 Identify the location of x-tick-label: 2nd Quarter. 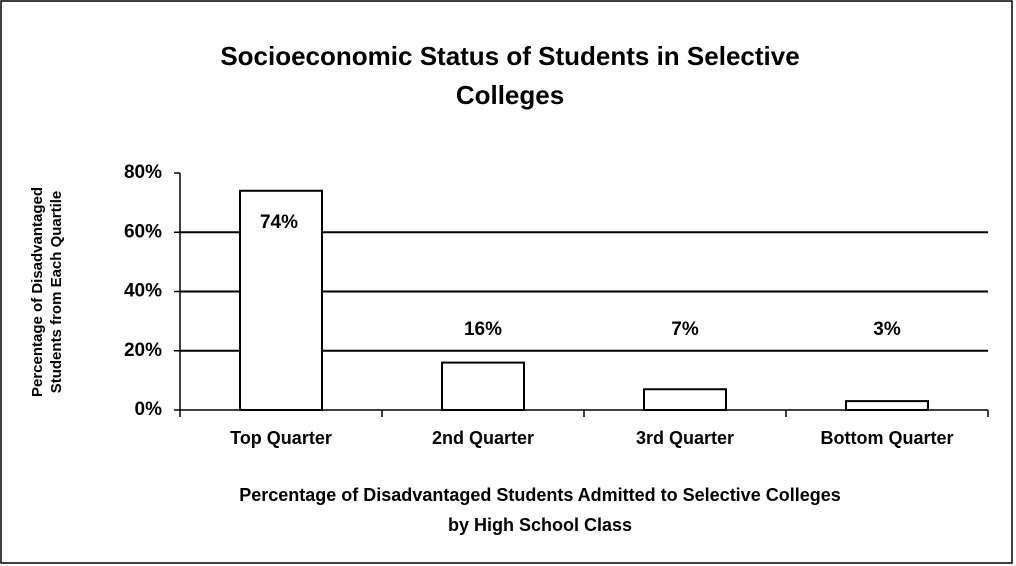
(483, 438).